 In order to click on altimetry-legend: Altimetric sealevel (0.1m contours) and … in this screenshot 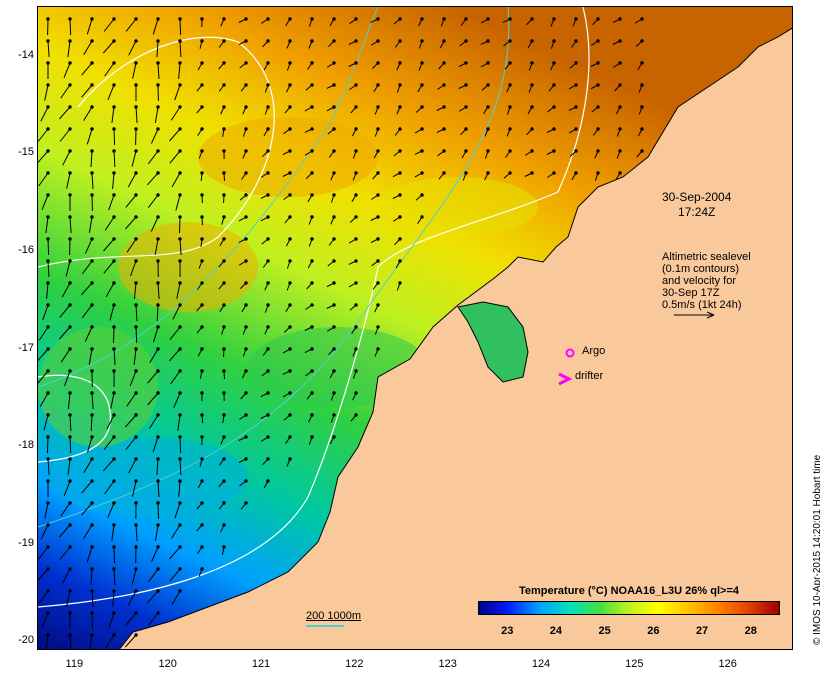, I will do `click(706, 281)`.